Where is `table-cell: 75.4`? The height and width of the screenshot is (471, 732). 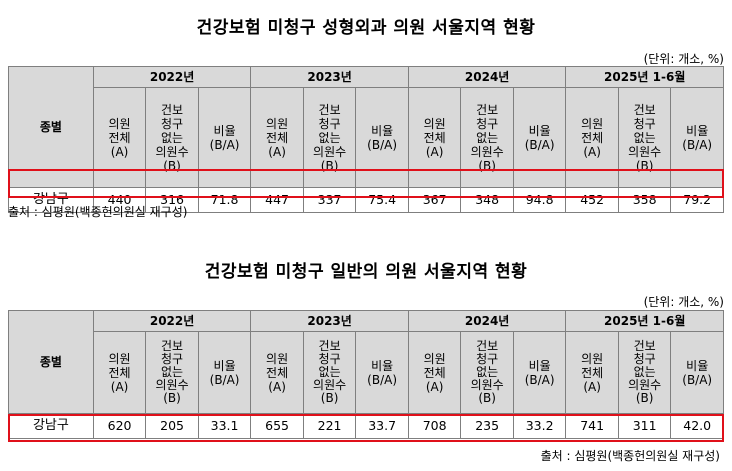
table-cell: 75.4 is located at coordinates (382, 200).